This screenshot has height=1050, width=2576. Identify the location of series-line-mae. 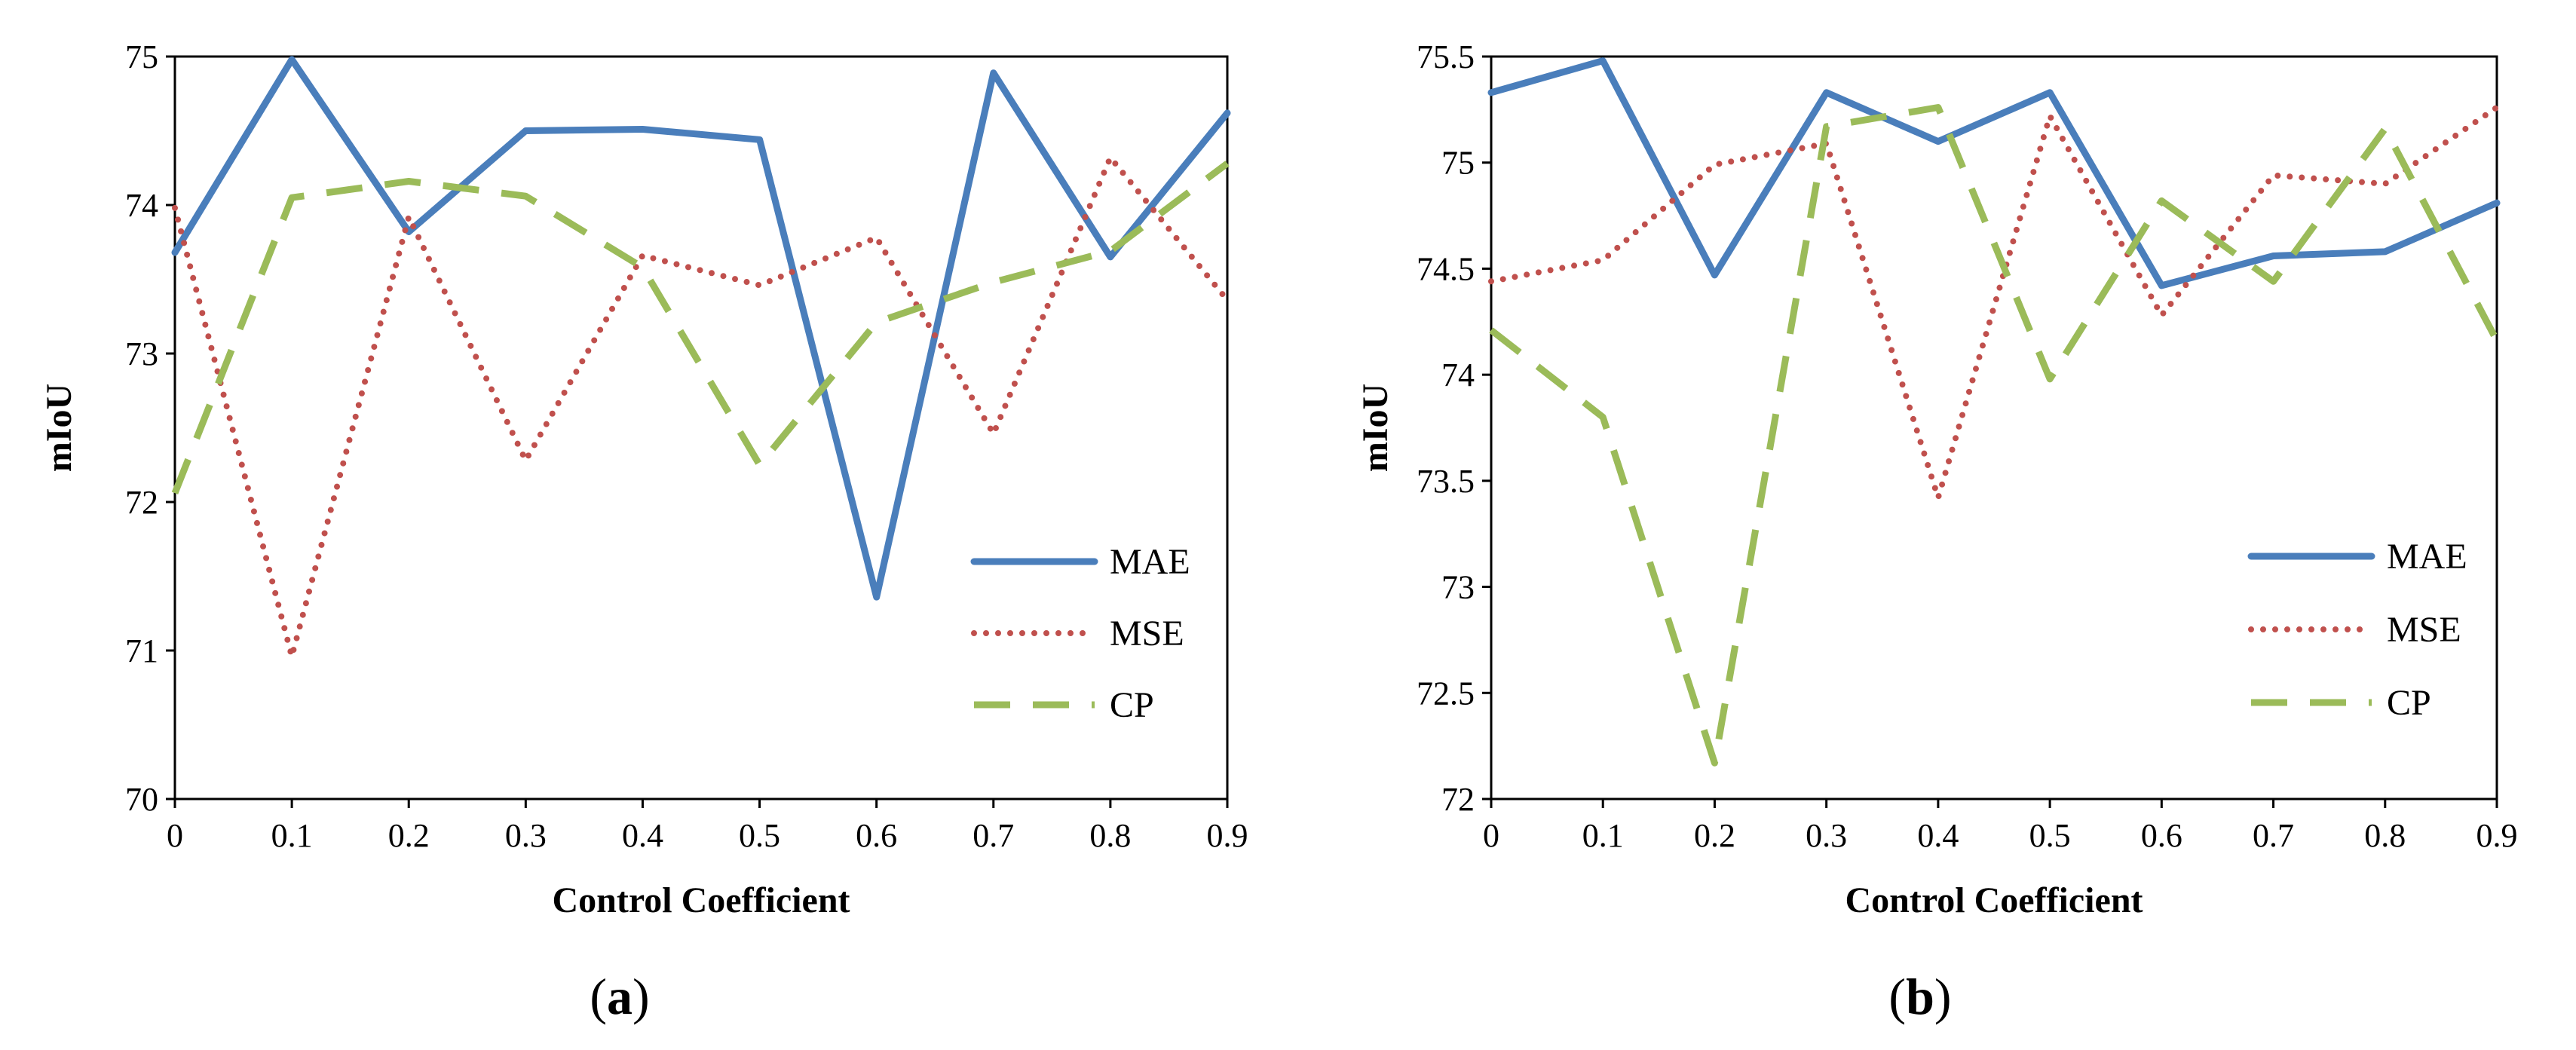
(1994, 173).